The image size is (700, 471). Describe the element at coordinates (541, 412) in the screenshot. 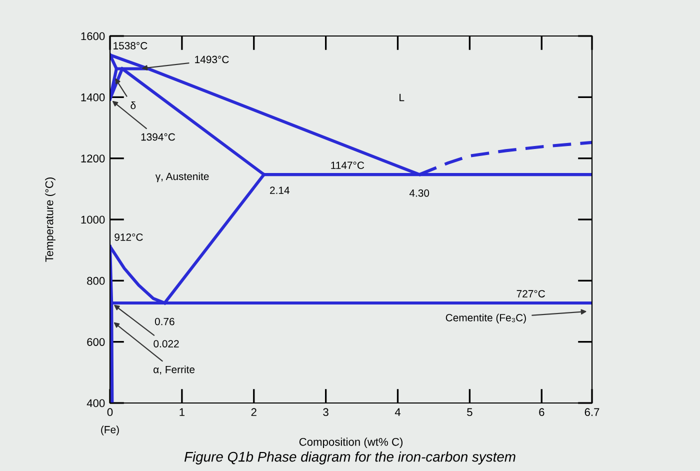

I see `x-tick-label: 6` at that location.